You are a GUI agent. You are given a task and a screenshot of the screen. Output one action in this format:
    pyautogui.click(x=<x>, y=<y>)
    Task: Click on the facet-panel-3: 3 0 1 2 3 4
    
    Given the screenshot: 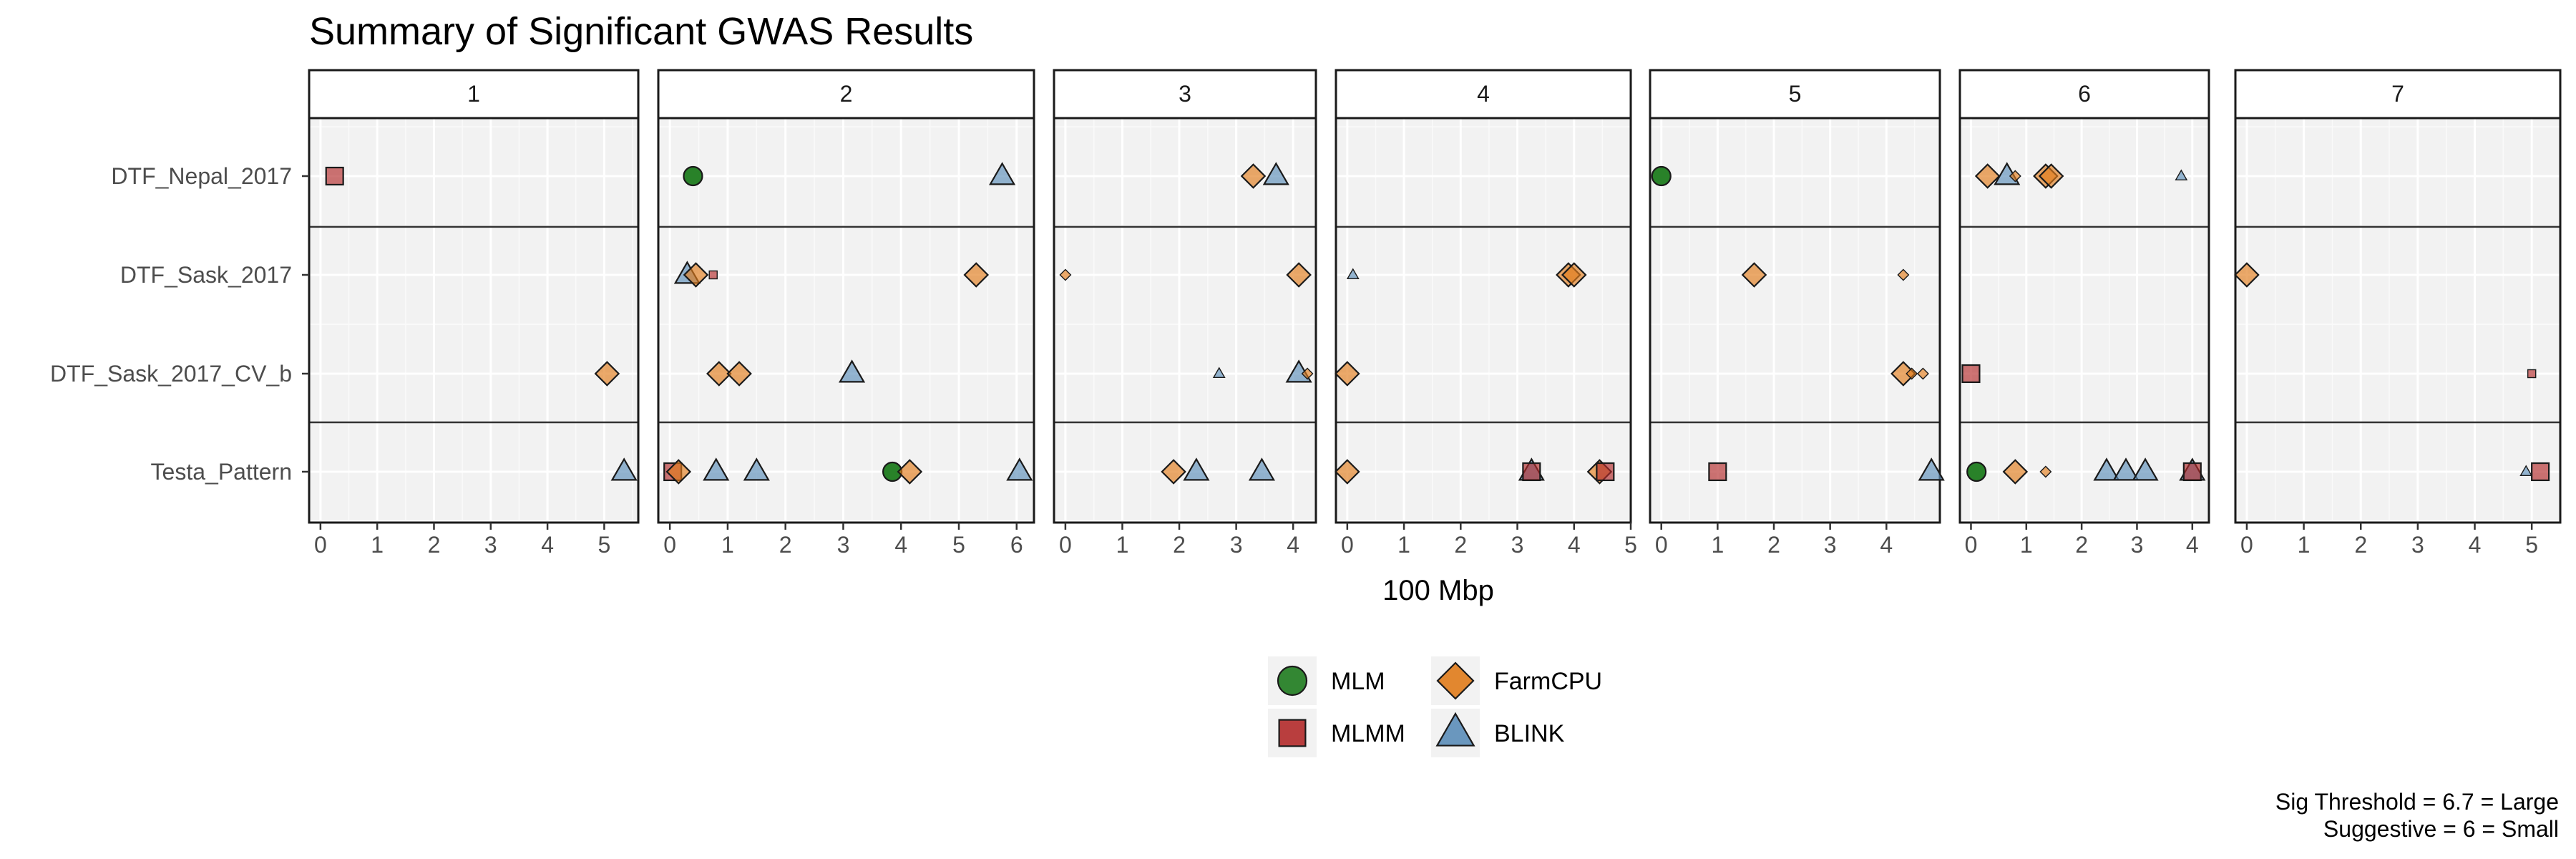 What is the action you would take?
    pyautogui.click(x=1185, y=313)
    